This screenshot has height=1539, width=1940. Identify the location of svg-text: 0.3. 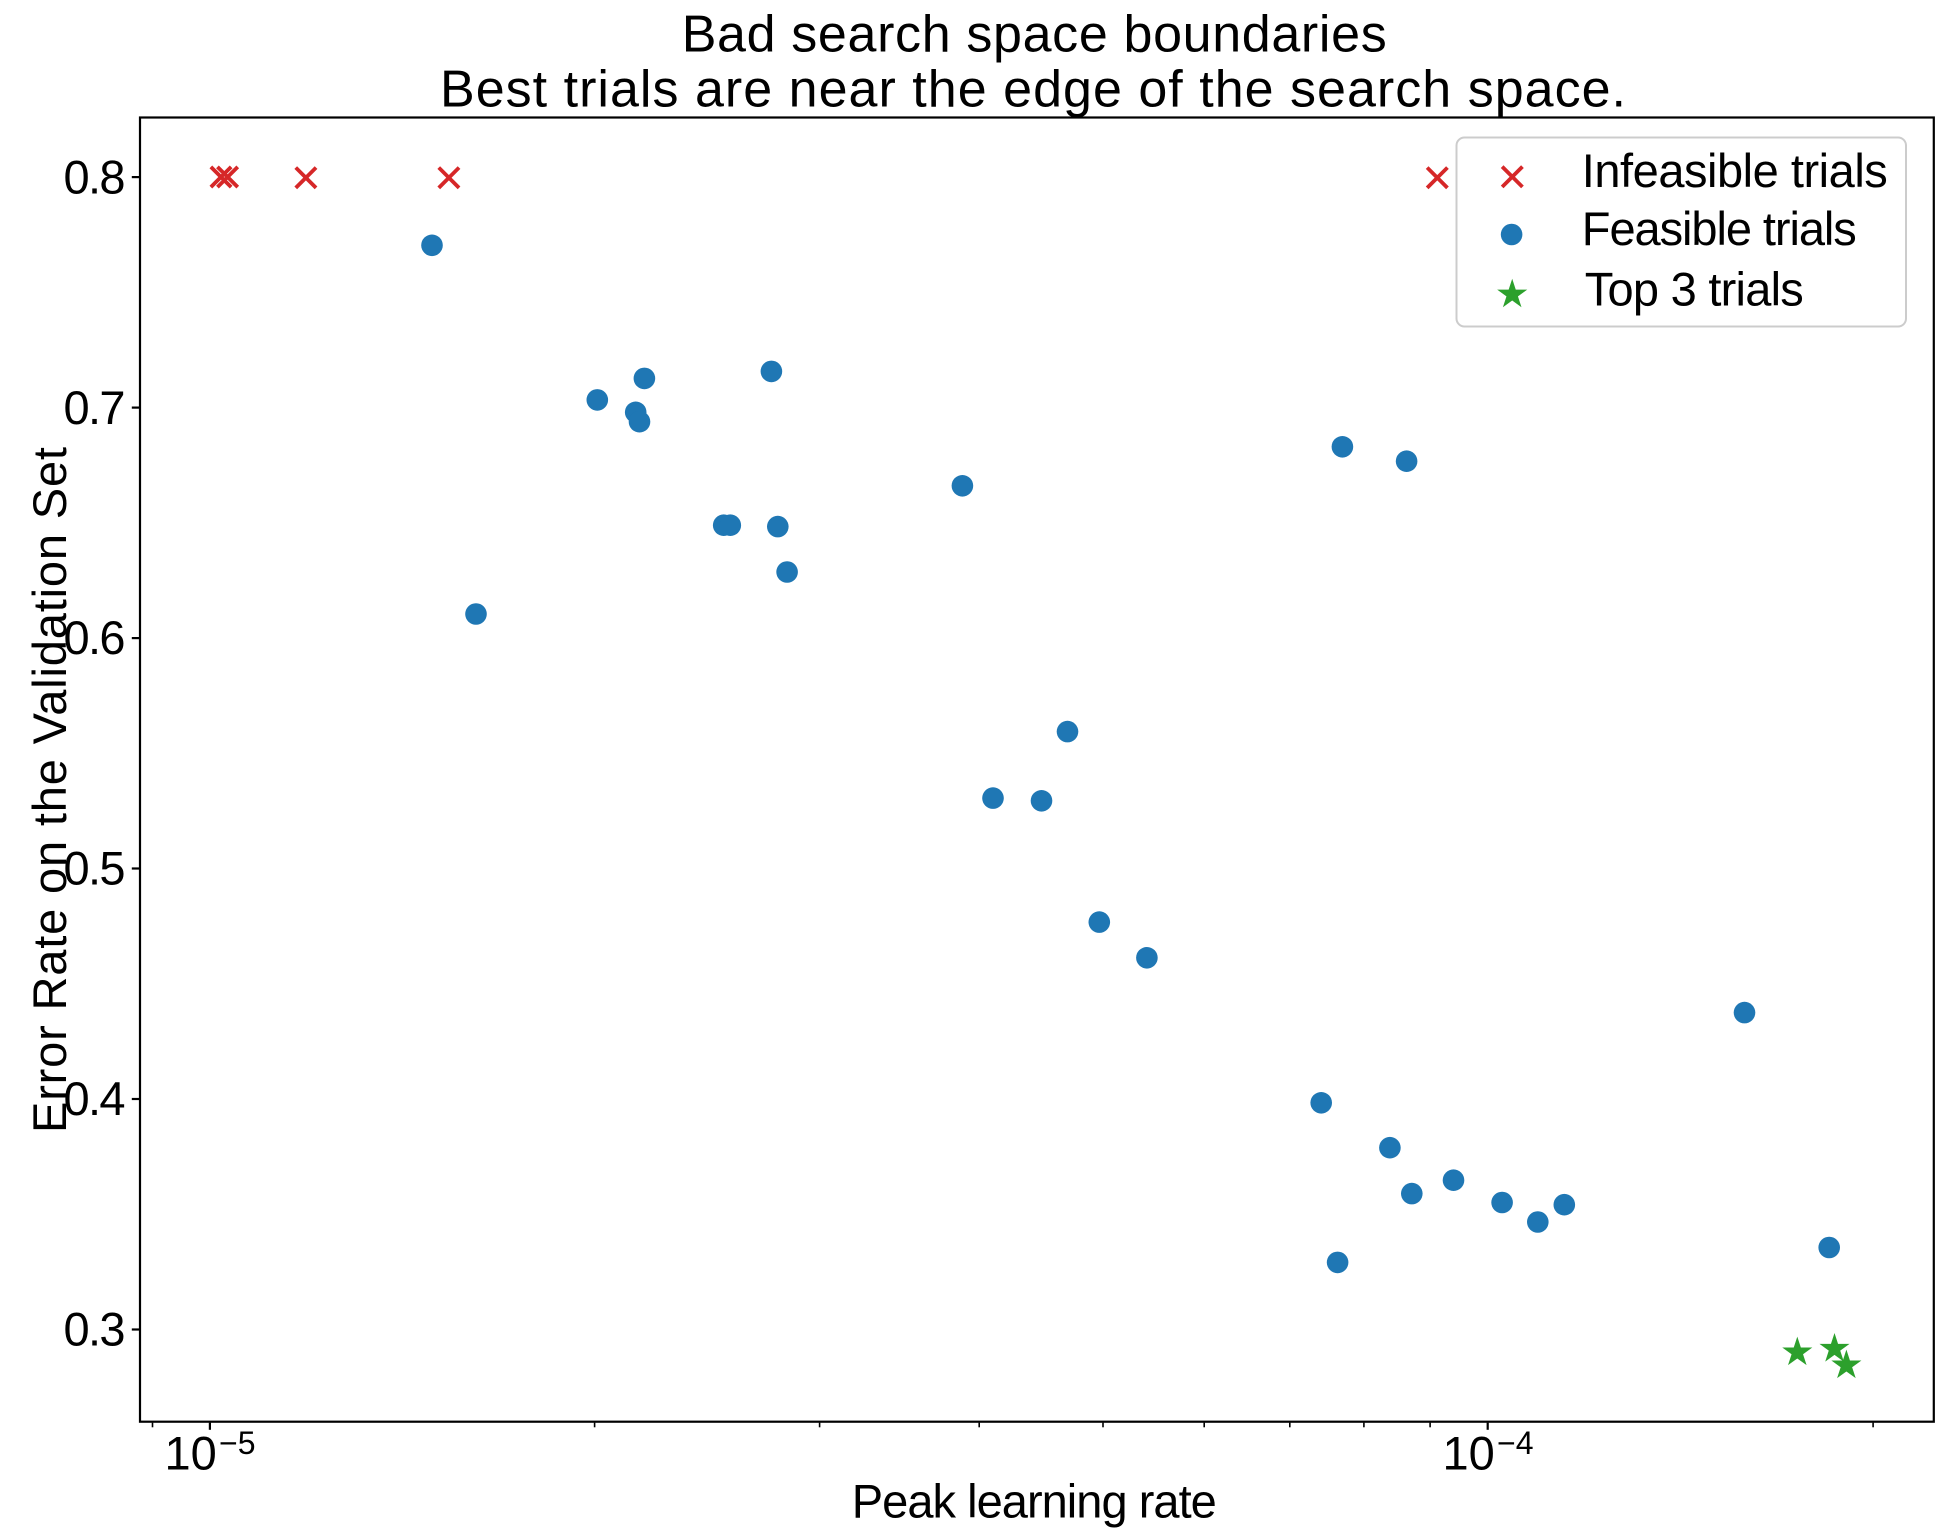
(95, 1329).